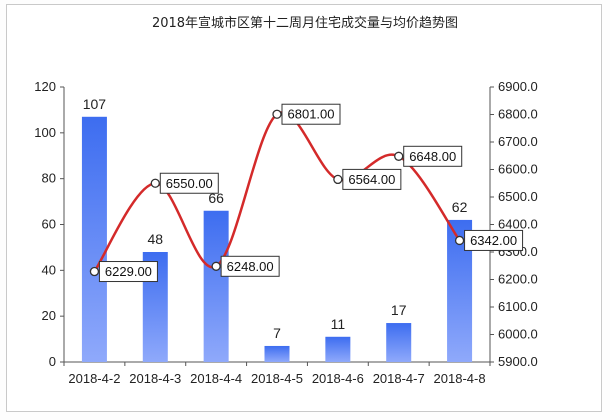  Describe the element at coordinates (518, 169) in the screenshot. I see `right-tick-label: 6600.0` at that location.